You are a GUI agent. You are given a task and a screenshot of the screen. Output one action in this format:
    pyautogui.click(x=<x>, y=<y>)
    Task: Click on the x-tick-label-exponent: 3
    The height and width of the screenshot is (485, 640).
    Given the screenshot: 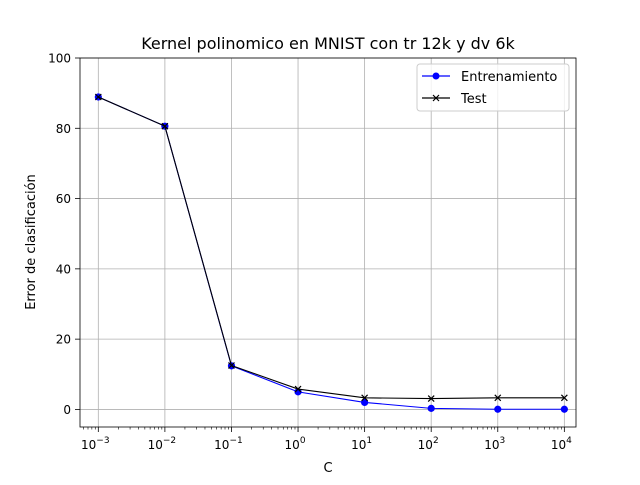 What is the action you would take?
    pyautogui.click(x=503, y=441)
    